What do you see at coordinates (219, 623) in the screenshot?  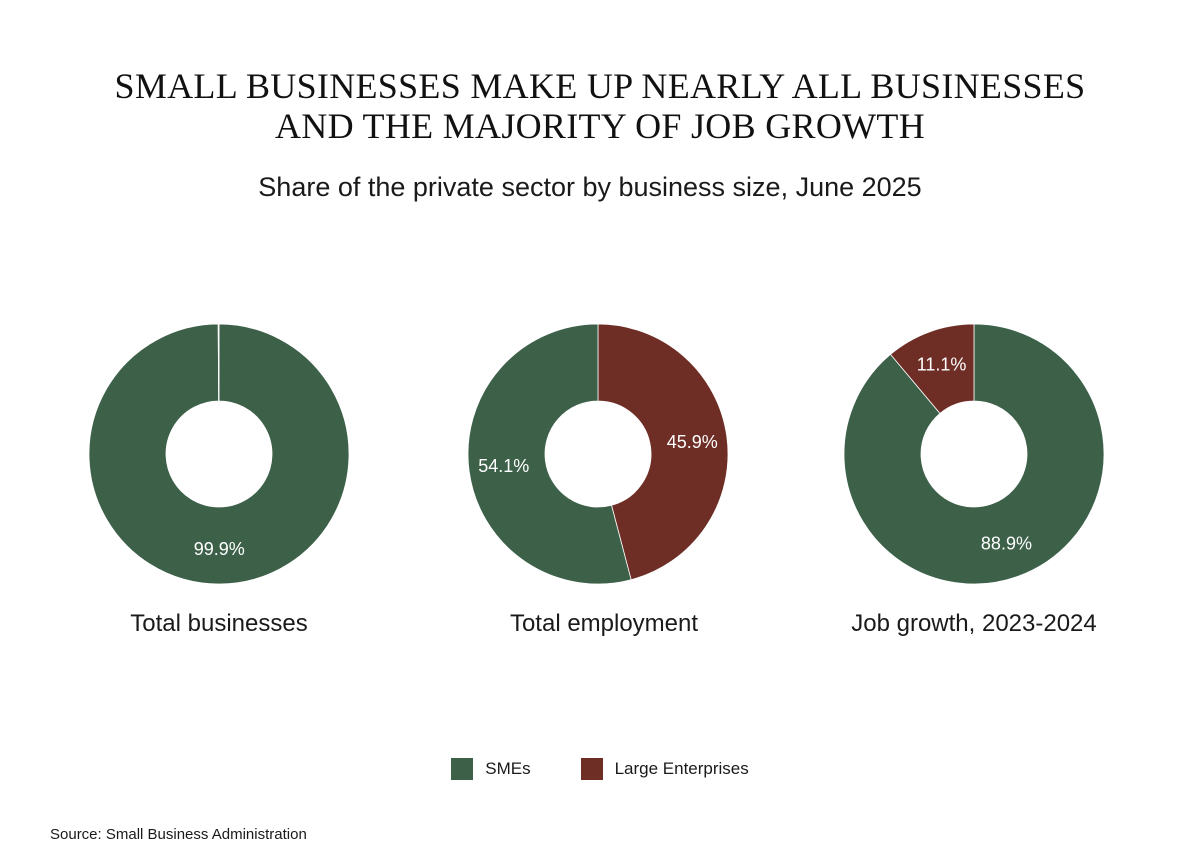 I see `donut-title-total-businesses: Total businesses` at bounding box center [219, 623].